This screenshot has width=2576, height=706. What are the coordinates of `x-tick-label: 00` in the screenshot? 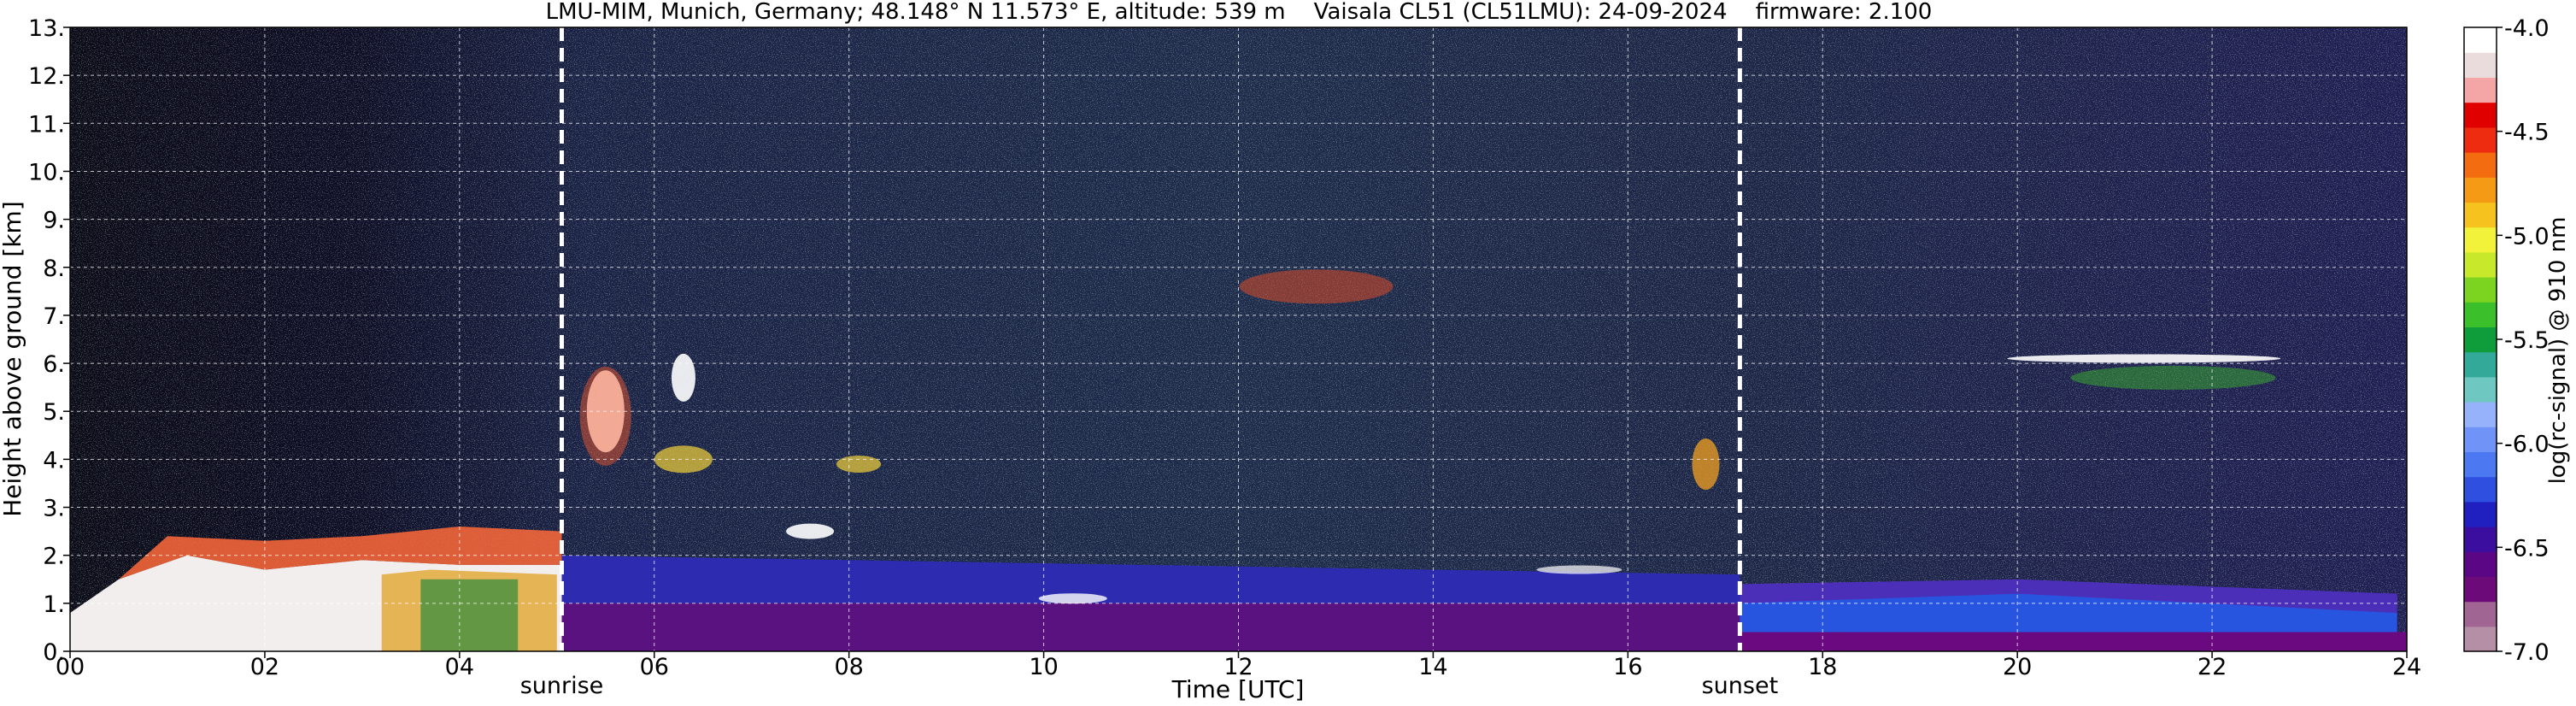 It's located at (70, 667).